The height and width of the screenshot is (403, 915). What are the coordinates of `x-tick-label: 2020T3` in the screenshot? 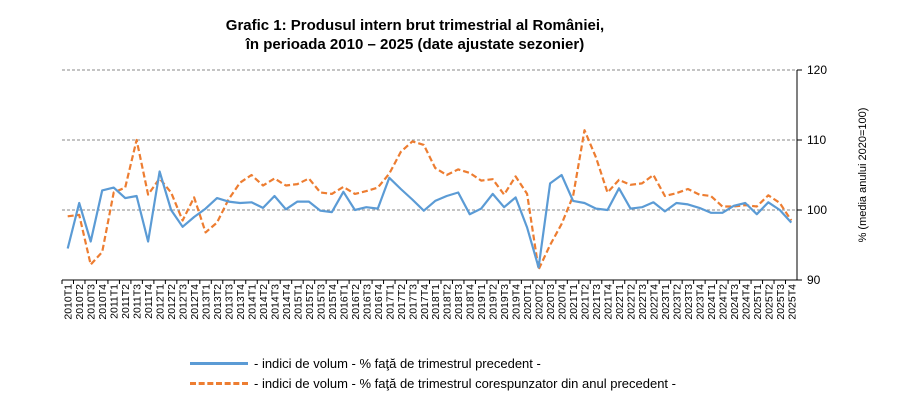 It's located at (551, 302).